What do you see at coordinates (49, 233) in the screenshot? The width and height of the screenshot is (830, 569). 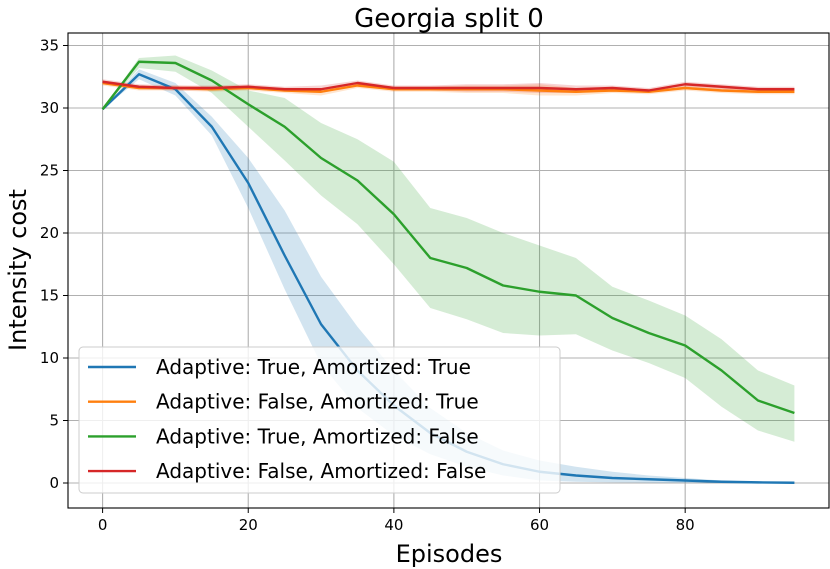 I see `y-tick-label: 20` at bounding box center [49, 233].